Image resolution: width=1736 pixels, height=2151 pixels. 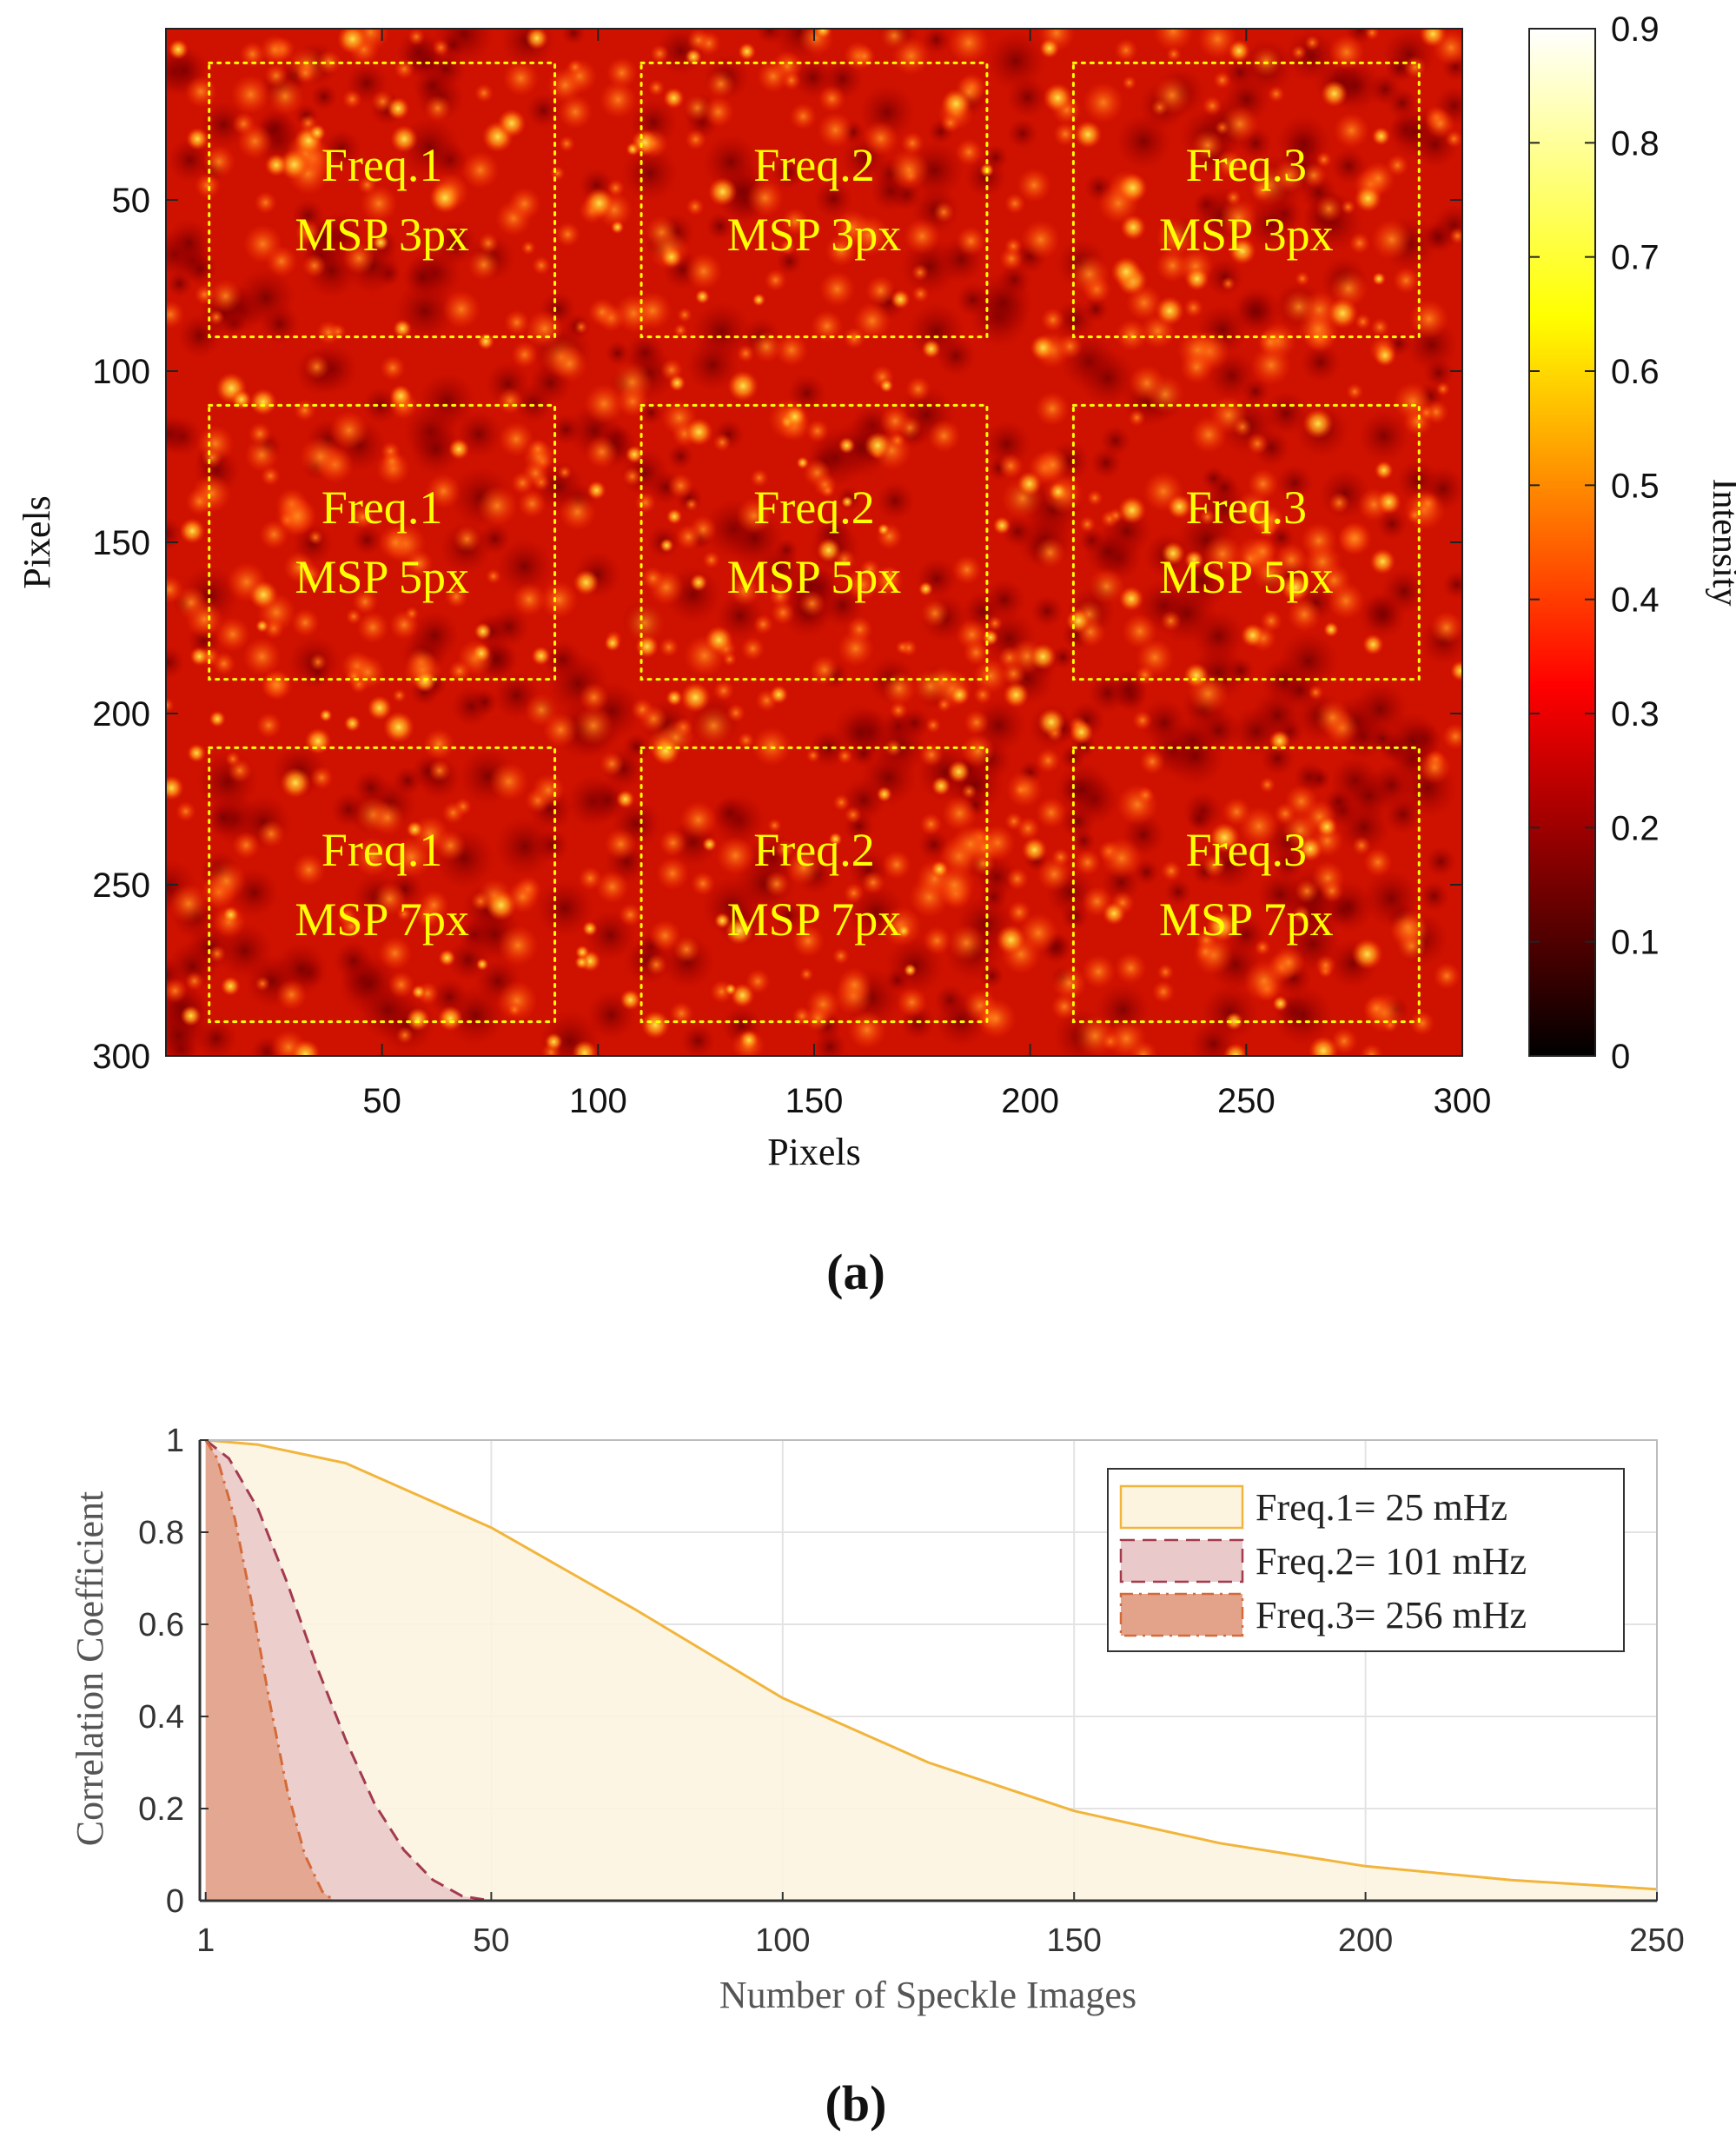 I want to click on legend-label: Freq.2= 101 mHz, so click(x=1391, y=1561).